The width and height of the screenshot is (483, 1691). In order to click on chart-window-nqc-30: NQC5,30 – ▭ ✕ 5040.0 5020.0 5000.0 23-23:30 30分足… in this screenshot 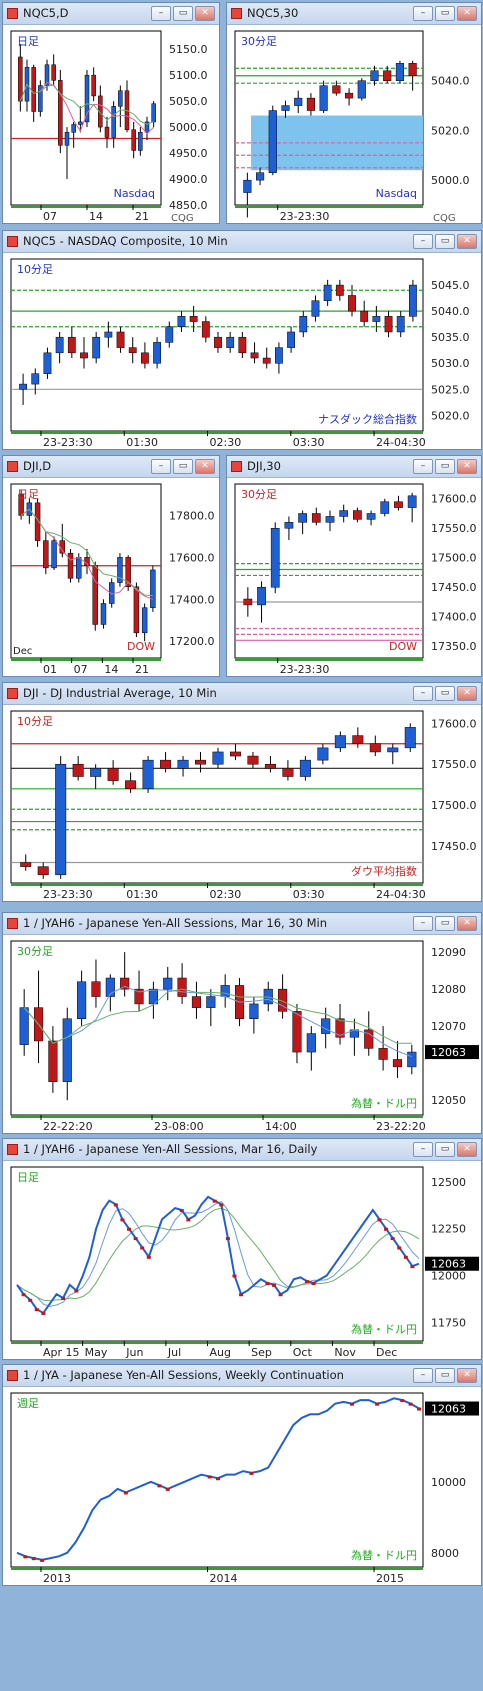, I will do `click(354, 113)`.